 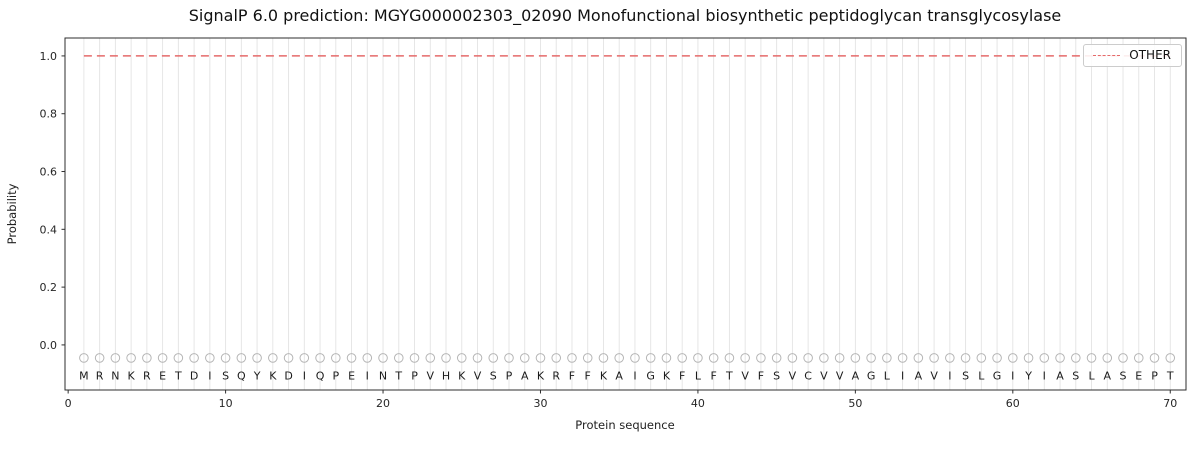 I want to click on y-axis-ticks: 0.0 0.2 0.4 0.6 0.8 1.0, so click(x=52, y=201).